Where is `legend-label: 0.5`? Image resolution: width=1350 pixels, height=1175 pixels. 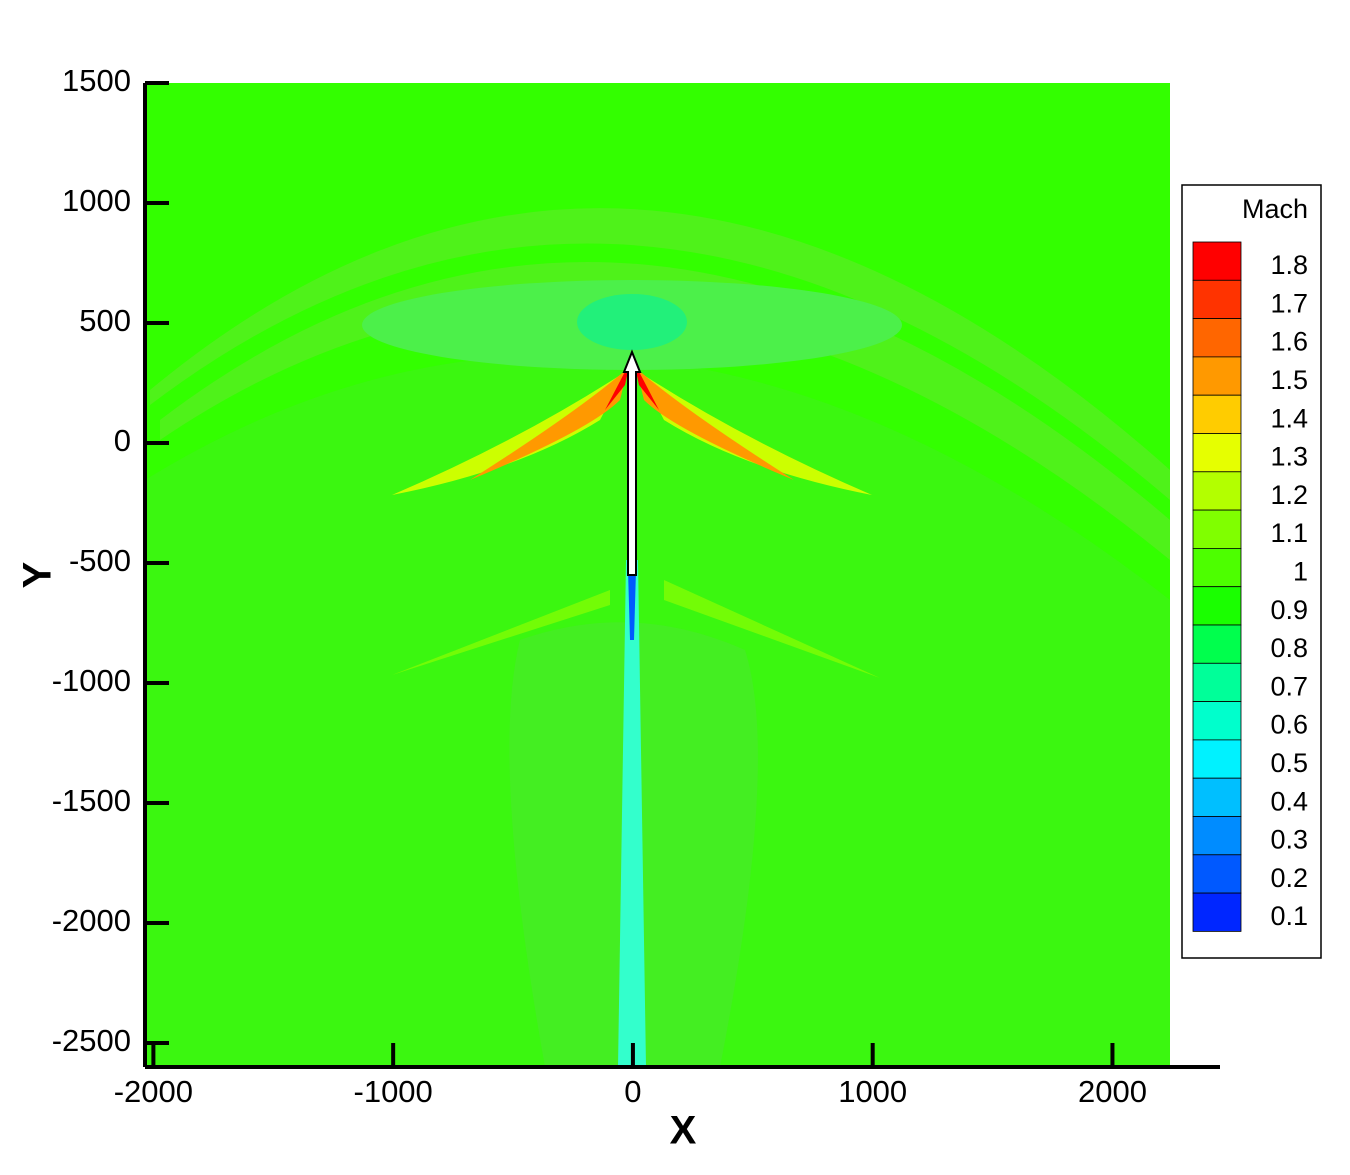
legend-label: 0.5 is located at coordinates (1289, 763).